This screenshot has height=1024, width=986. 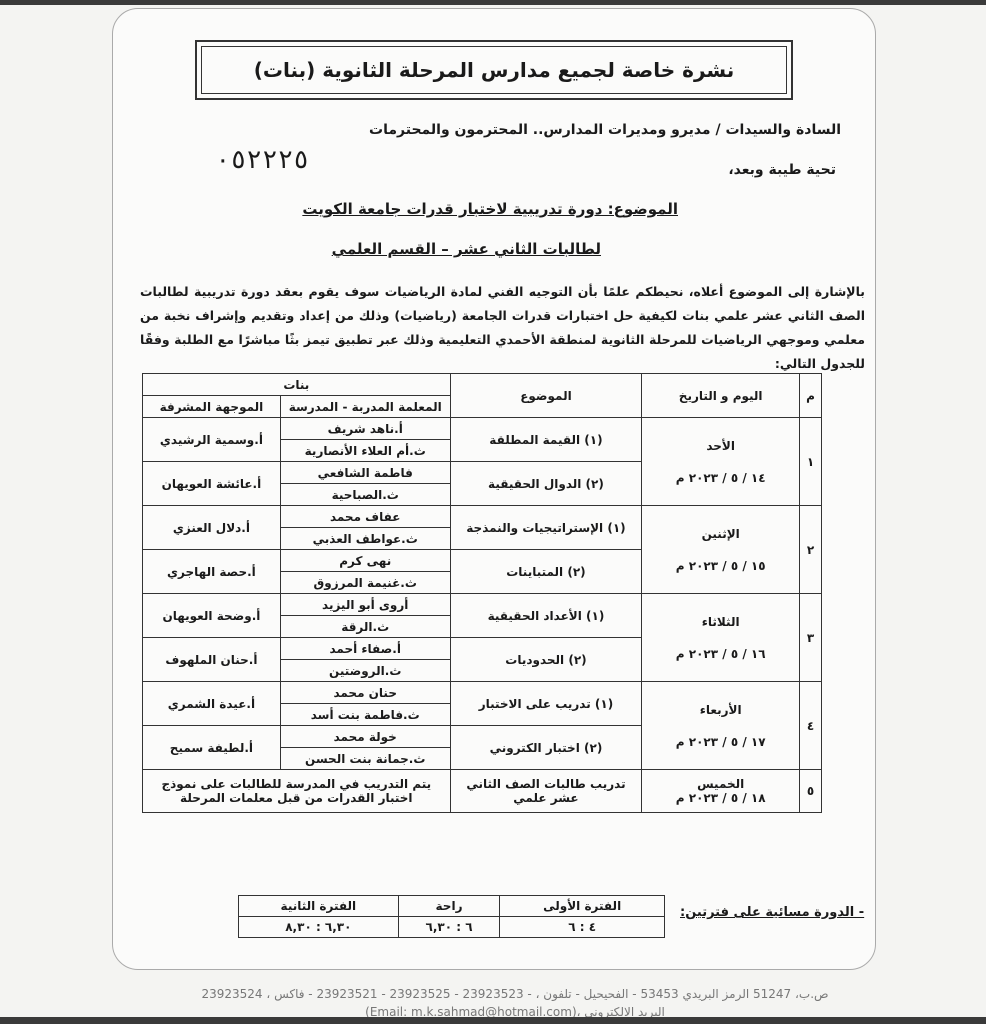 I want to click on row-topic: (٢) الدوال الحقيقية, so click(x=546, y=483).